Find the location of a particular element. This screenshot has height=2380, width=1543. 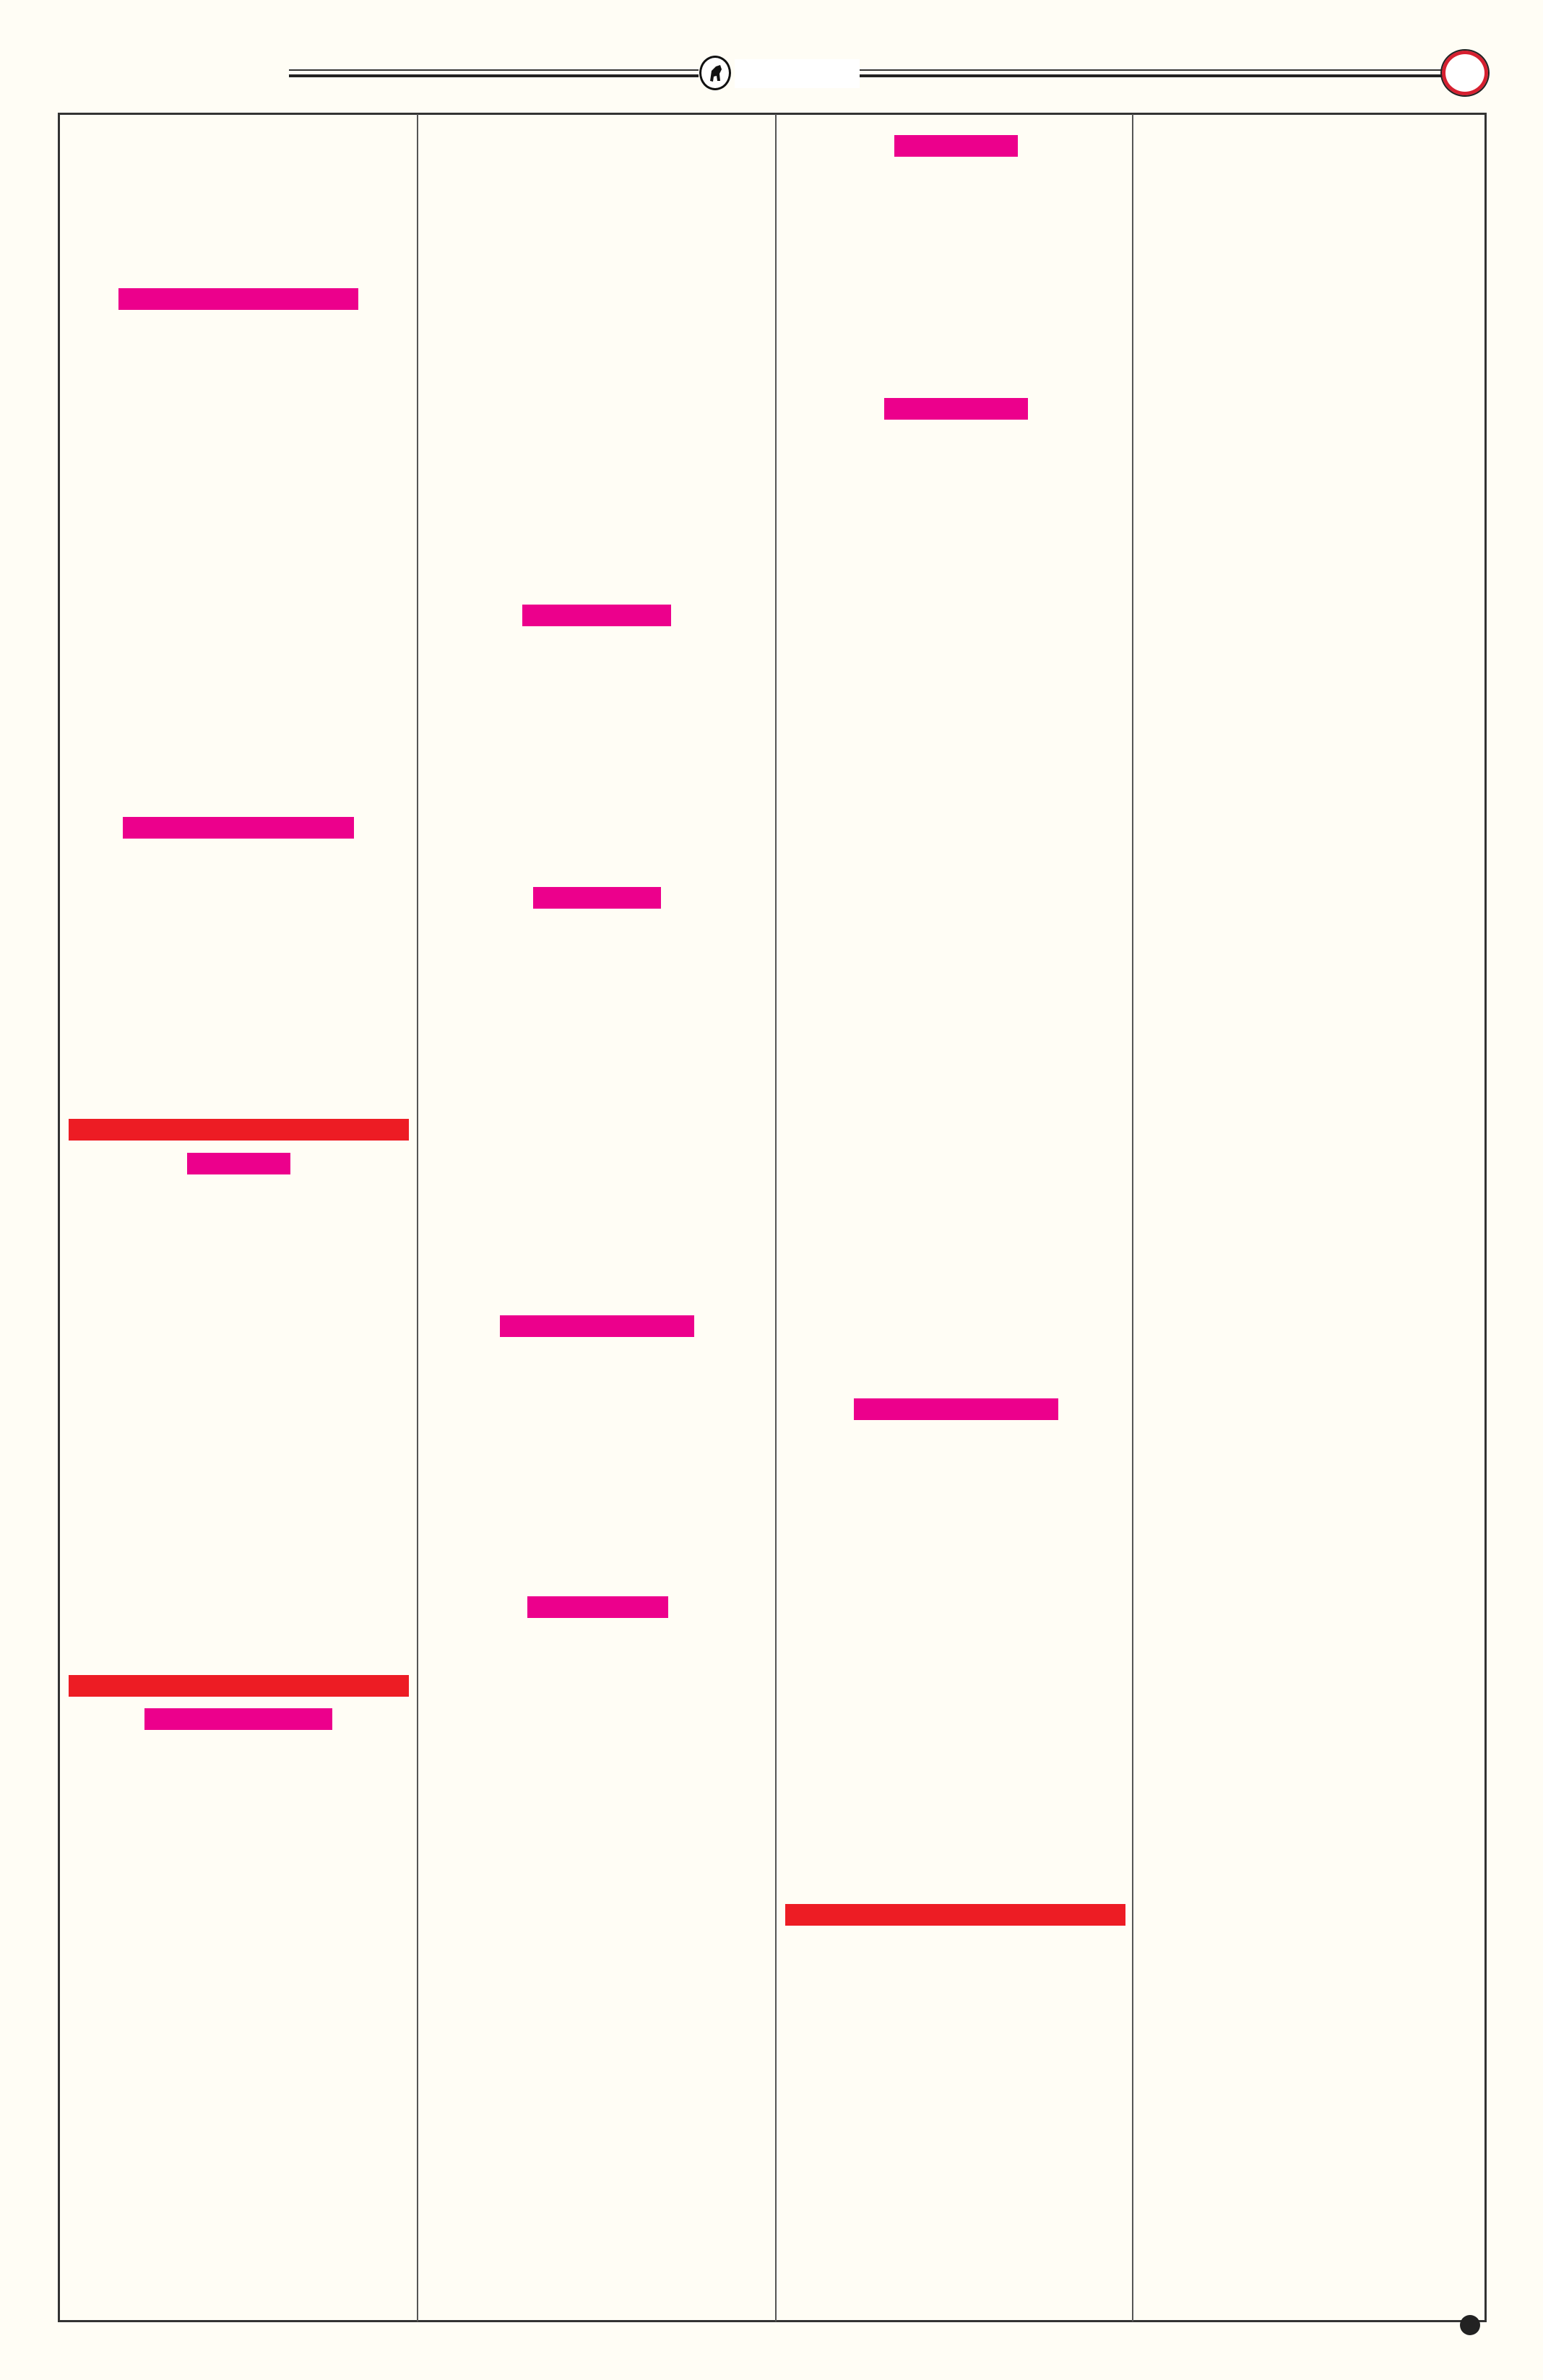

header-blank-label is located at coordinates (798, 73).